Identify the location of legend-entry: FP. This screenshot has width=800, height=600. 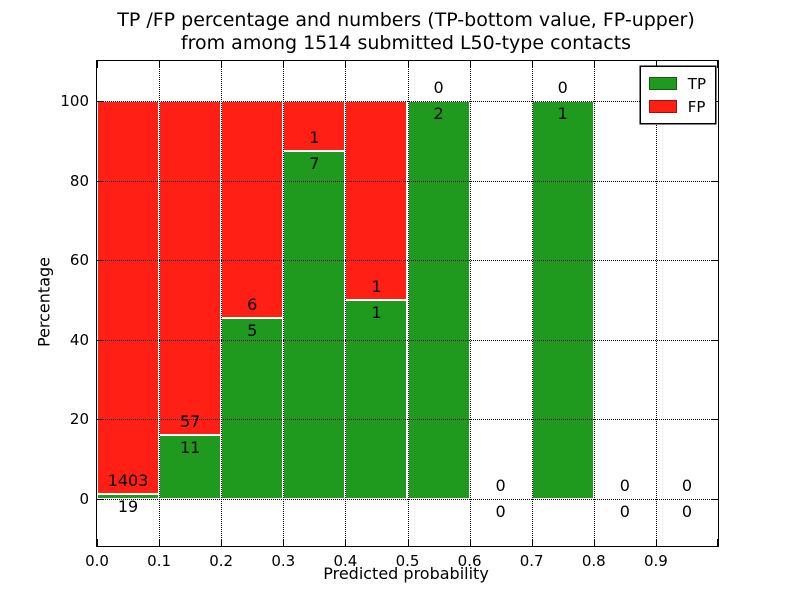
(677, 106).